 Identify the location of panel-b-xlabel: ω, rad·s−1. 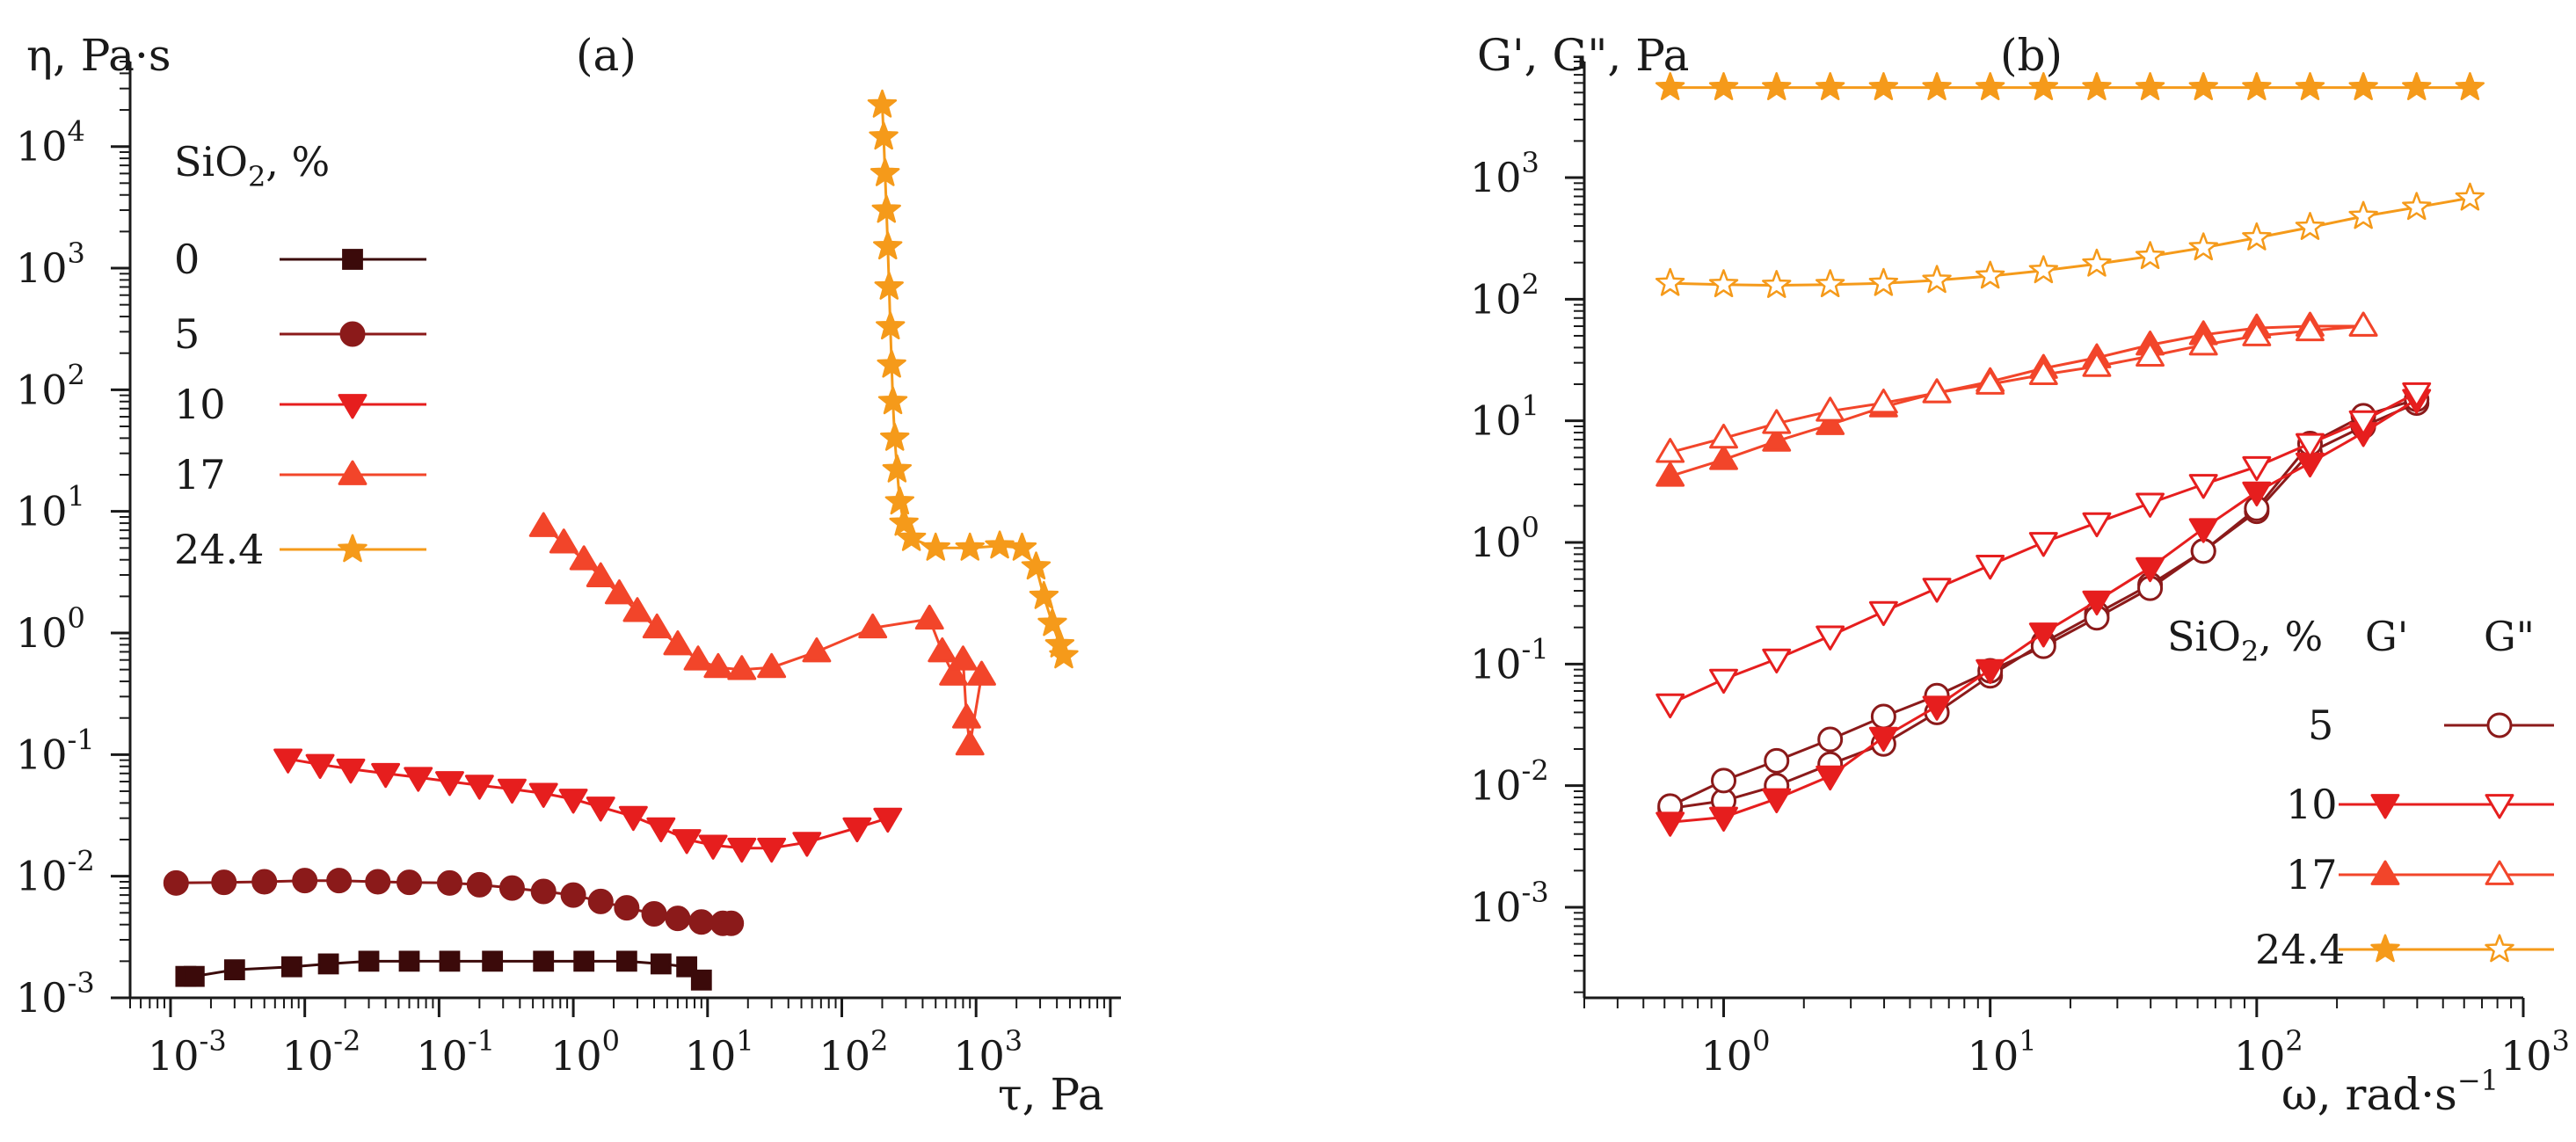
(2390, 1092).